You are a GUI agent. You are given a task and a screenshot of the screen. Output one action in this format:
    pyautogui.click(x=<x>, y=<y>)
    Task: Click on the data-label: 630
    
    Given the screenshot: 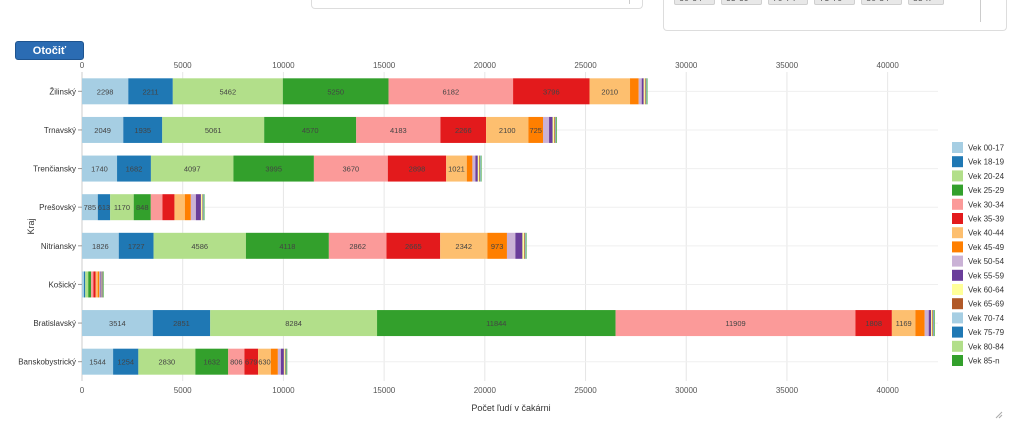 What is the action you would take?
    pyautogui.click(x=264, y=362)
    